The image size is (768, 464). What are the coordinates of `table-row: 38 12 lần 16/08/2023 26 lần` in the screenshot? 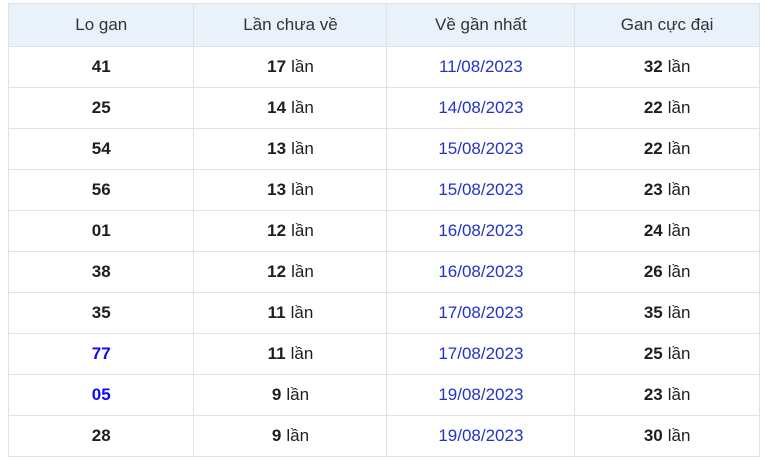 It's located at (383, 272).